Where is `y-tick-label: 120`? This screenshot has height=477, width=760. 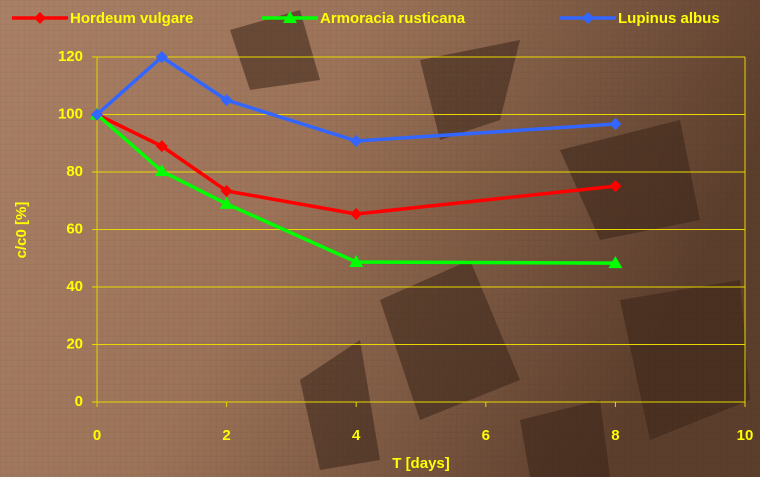 y-tick-label: 120 is located at coordinates (70, 56).